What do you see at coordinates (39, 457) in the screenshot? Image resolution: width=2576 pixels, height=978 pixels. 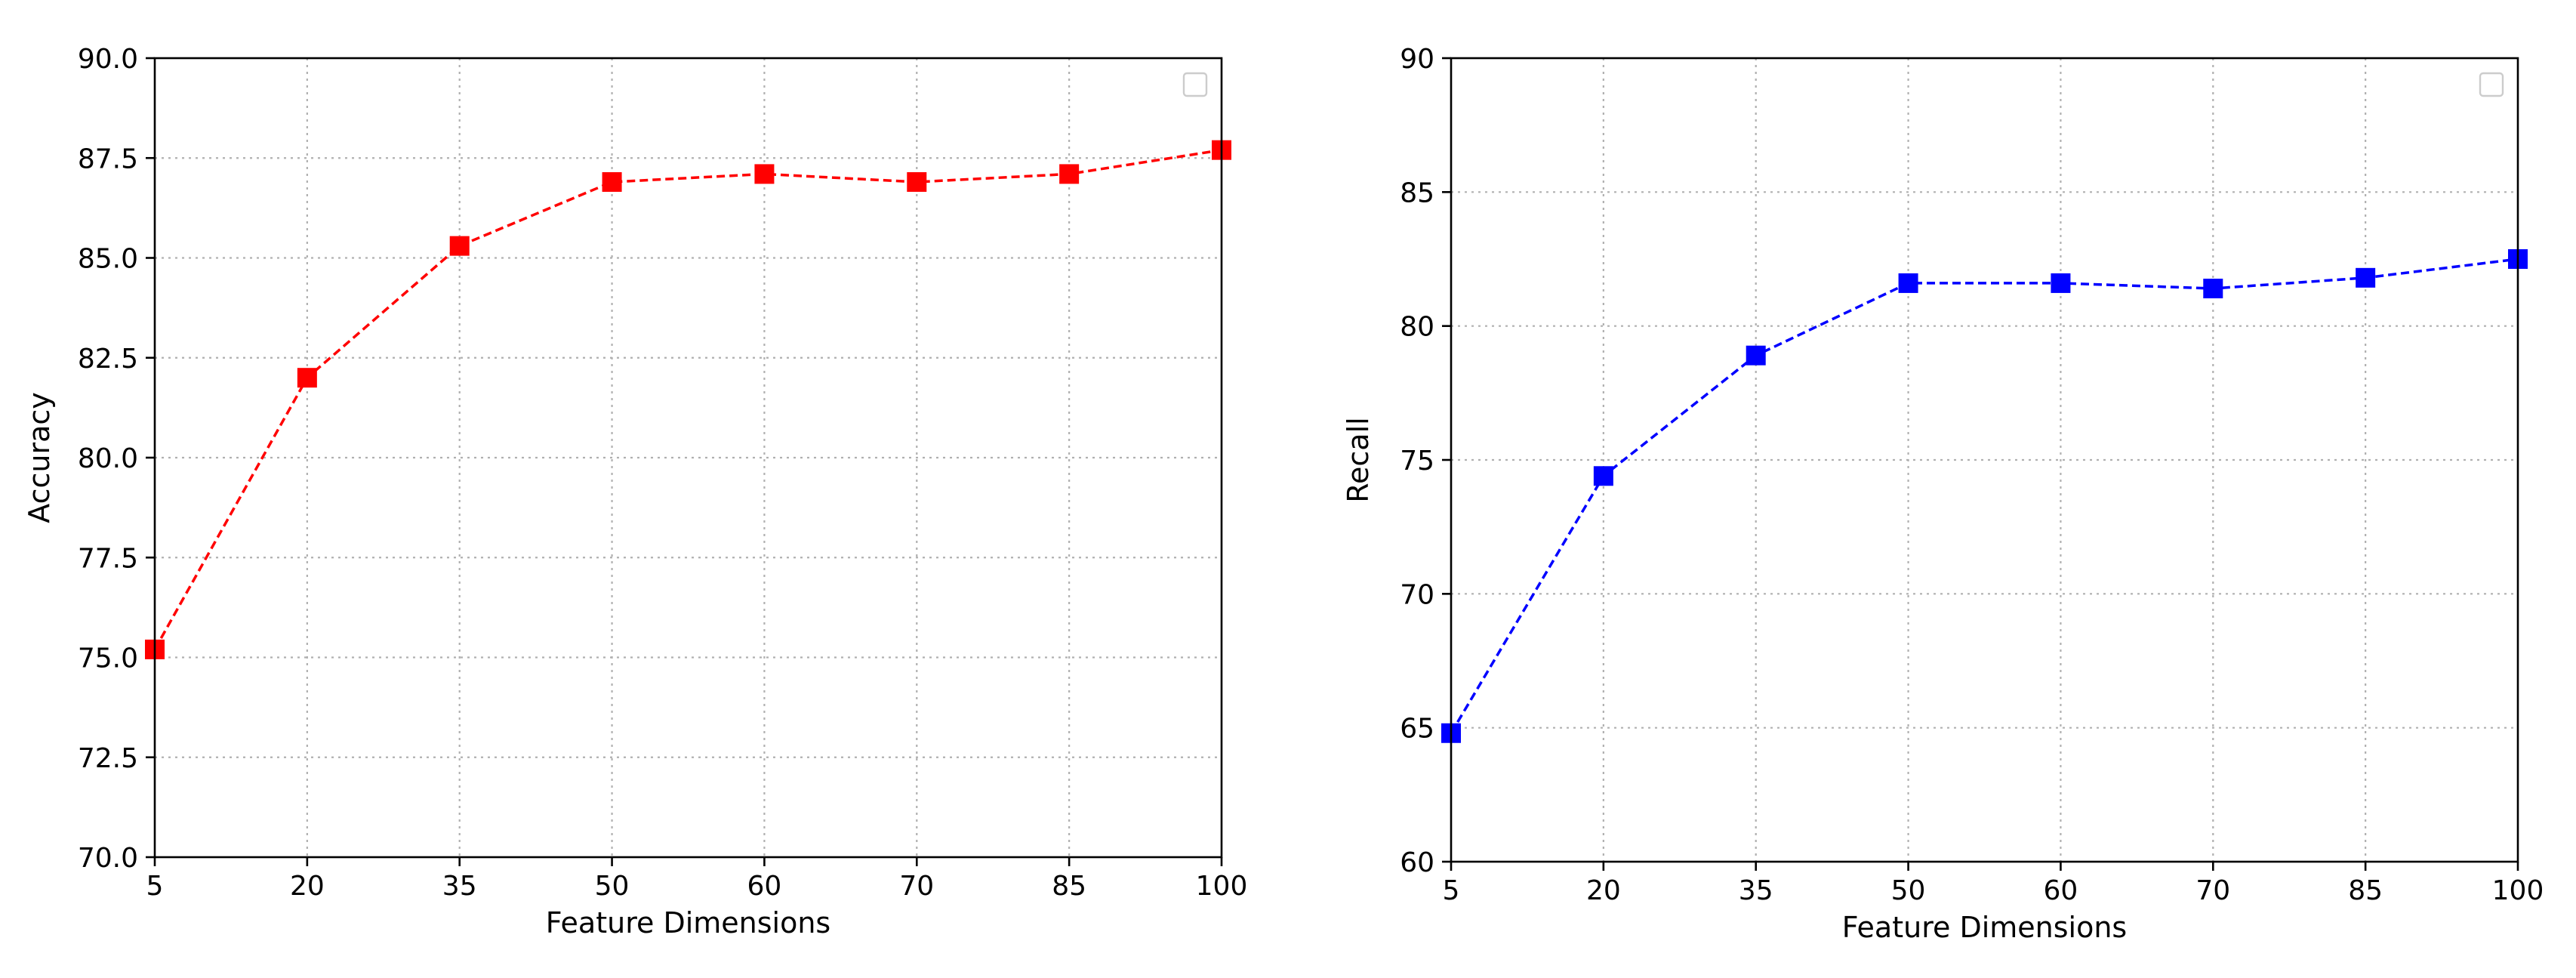 I see `y-axis-label: Accuracy` at bounding box center [39, 457].